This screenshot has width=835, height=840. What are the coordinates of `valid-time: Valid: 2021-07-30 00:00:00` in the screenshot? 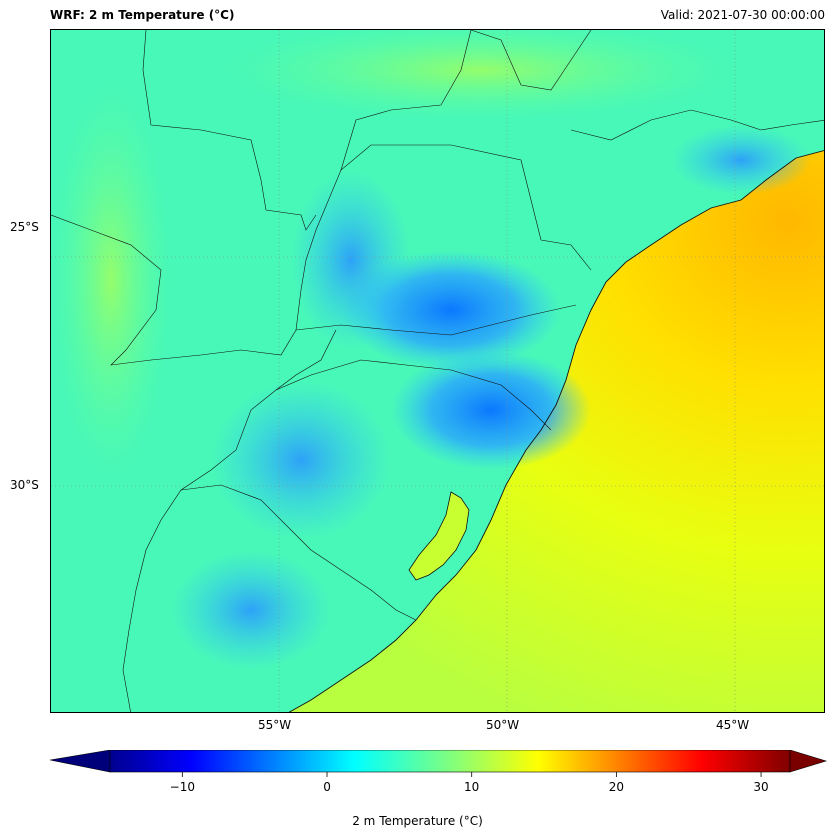 It's located at (742, 15).